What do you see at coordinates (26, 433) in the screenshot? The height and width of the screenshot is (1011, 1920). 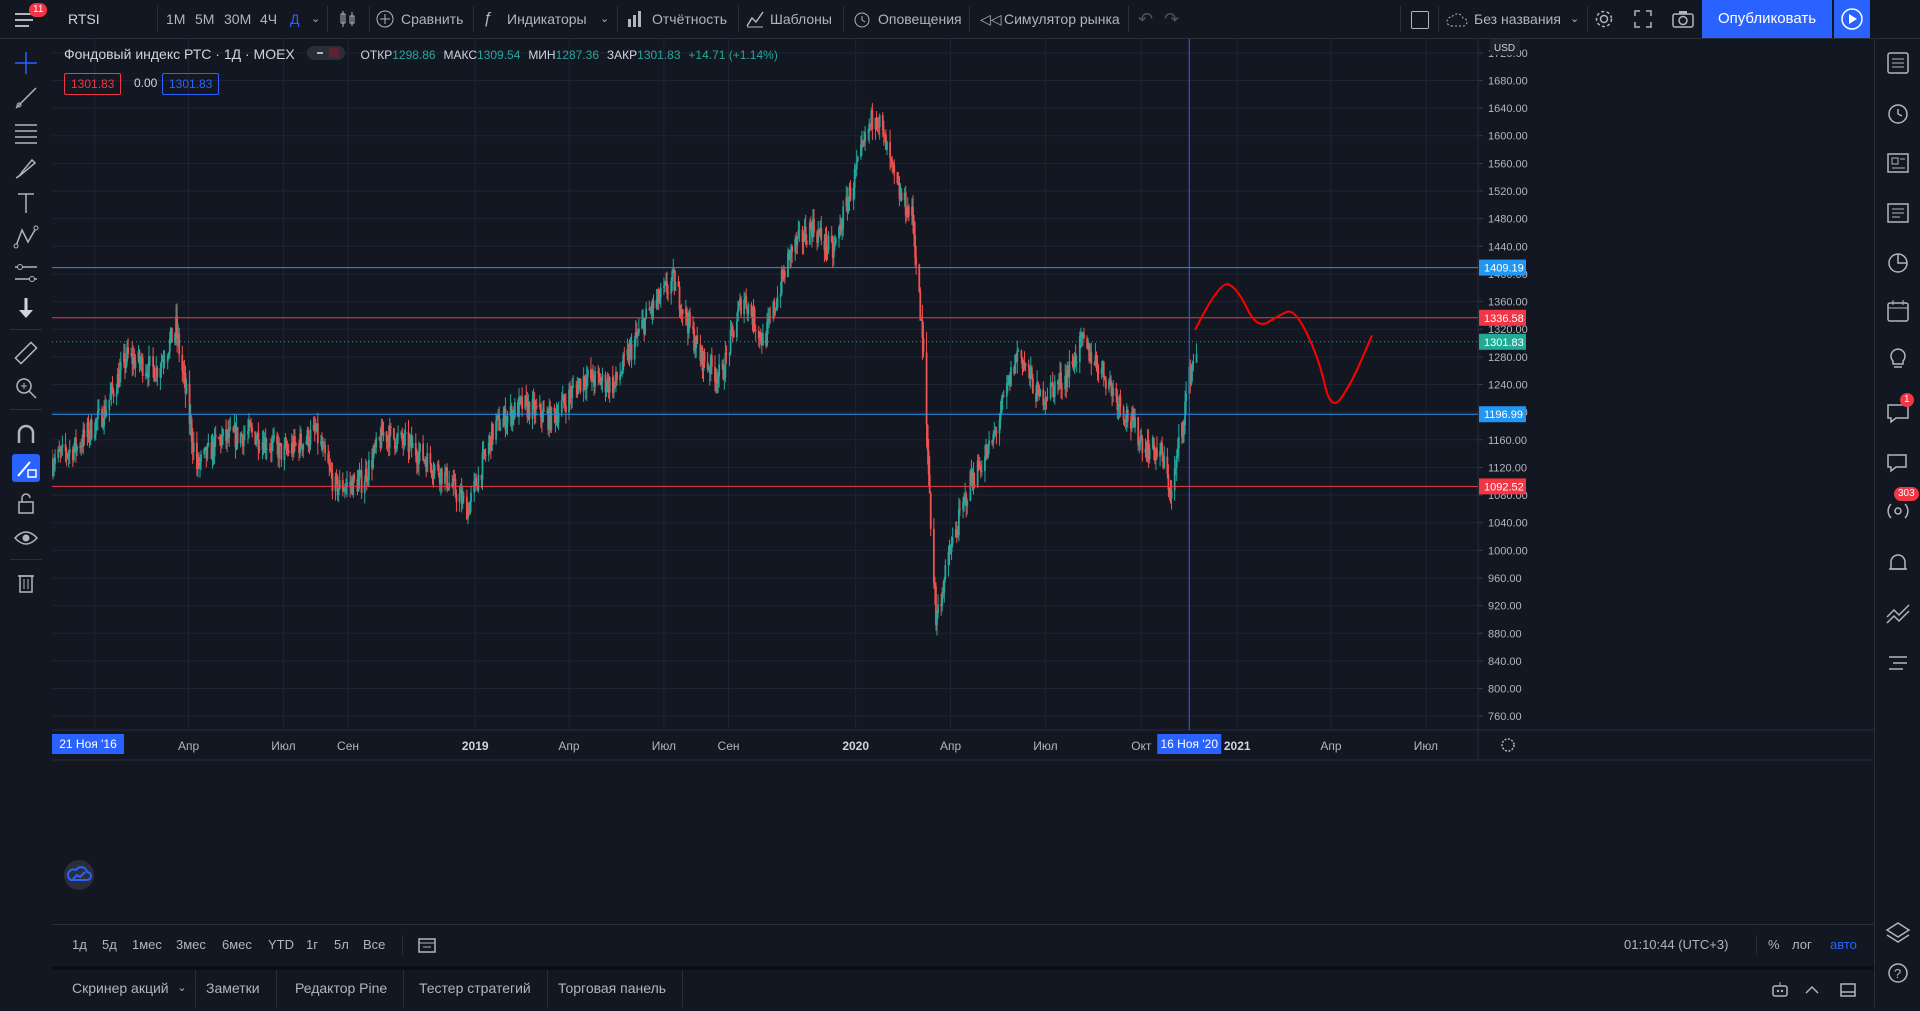 I see `magnet-tool` at bounding box center [26, 433].